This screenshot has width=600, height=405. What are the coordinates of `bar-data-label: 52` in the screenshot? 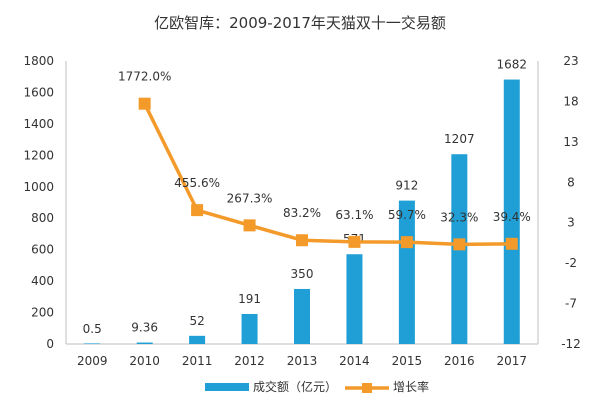 It's located at (196, 321).